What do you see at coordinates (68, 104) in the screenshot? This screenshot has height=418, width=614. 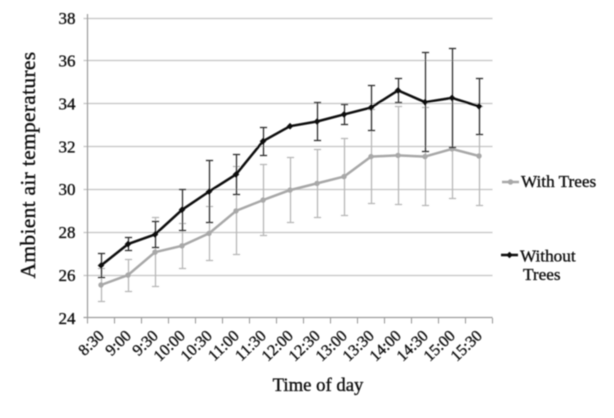 I see `svg-text: 34` at bounding box center [68, 104].